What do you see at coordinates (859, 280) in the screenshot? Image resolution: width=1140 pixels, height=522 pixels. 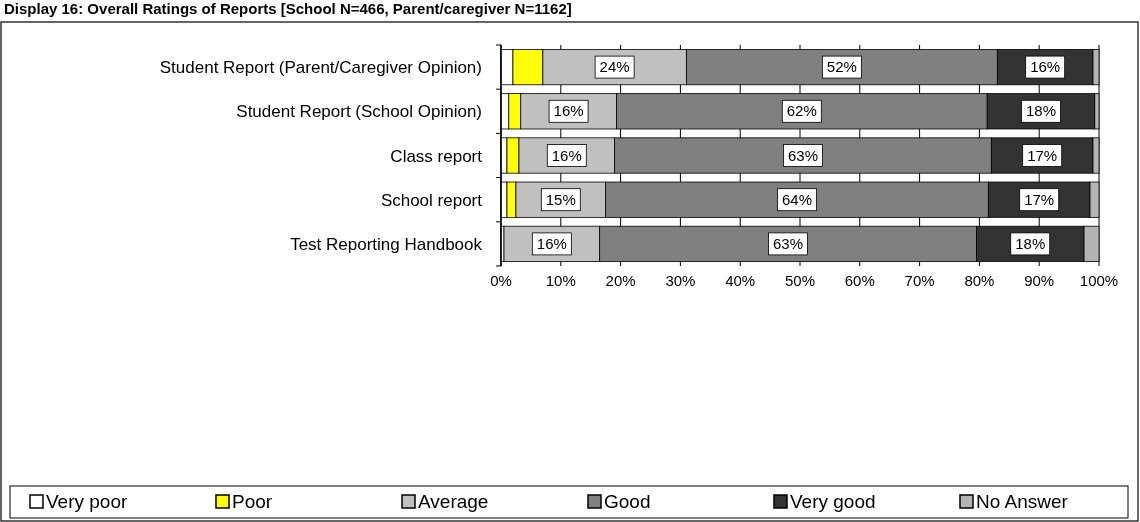 I see `x-tick-label: 60%` at bounding box center [859, 280].